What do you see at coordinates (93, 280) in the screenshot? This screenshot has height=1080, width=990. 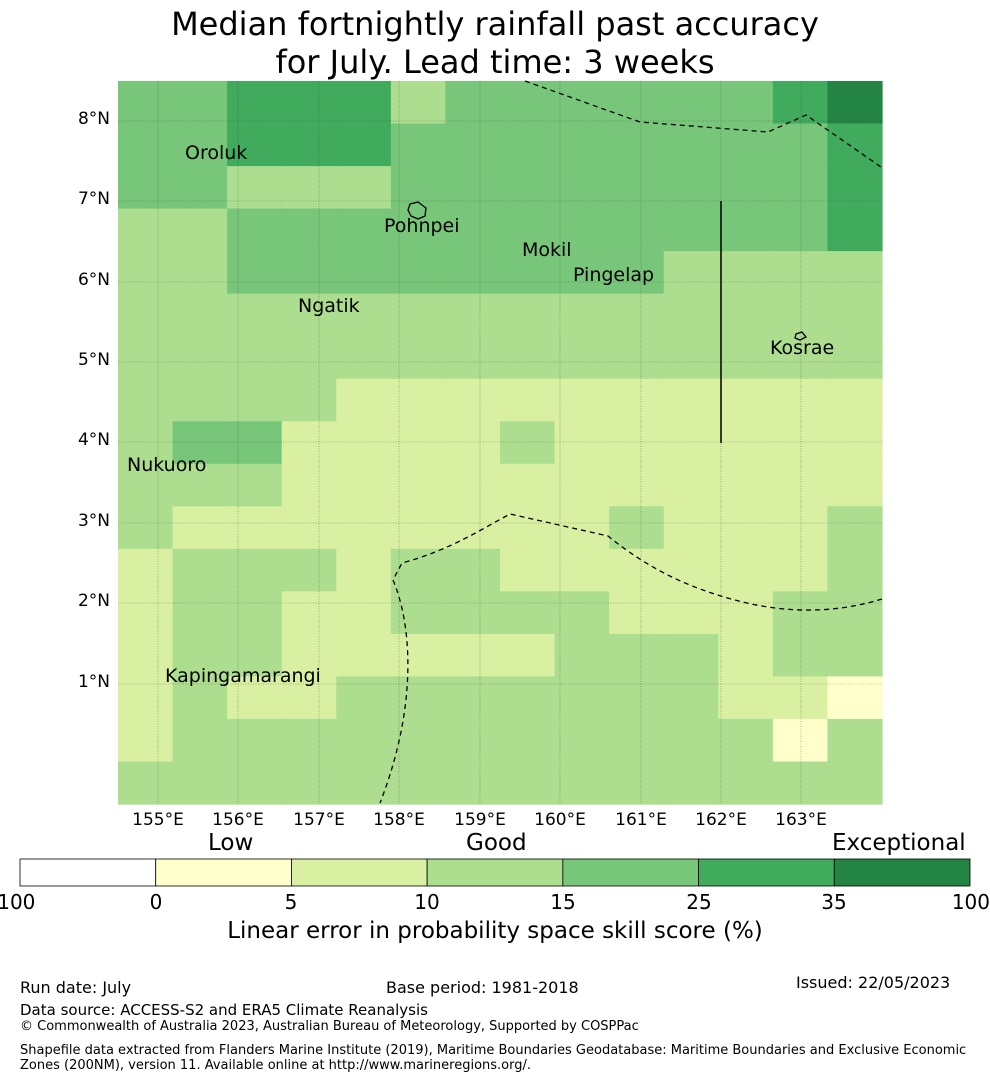 I see `lat-tick-label: 6°N` at bounding box center [93, 280].